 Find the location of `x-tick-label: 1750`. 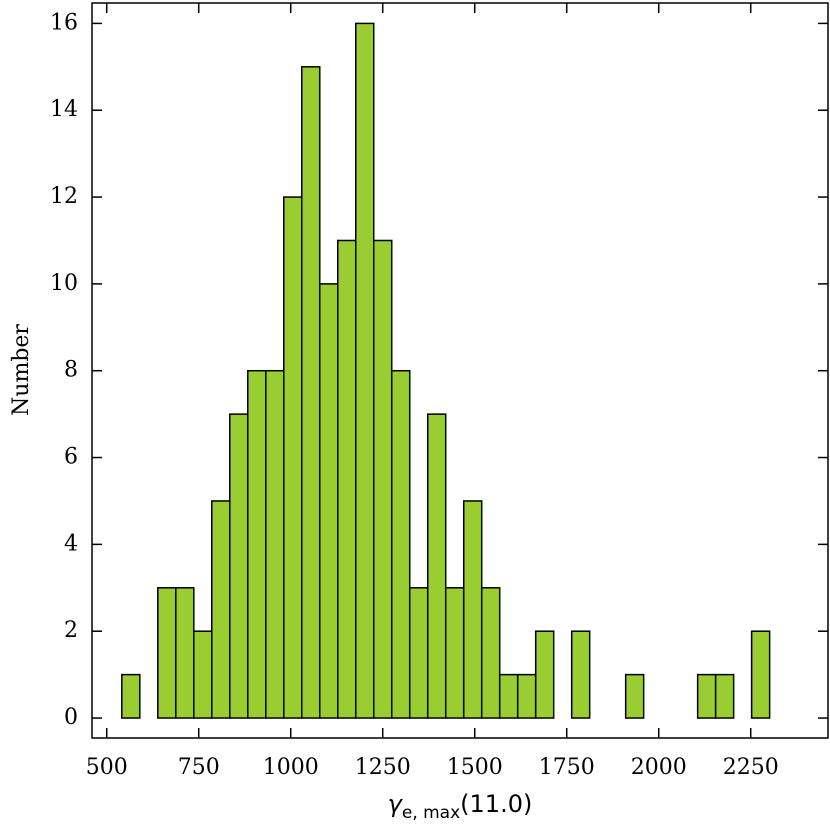

x-tick-label: 1750 is located at coordinates (567, 767).